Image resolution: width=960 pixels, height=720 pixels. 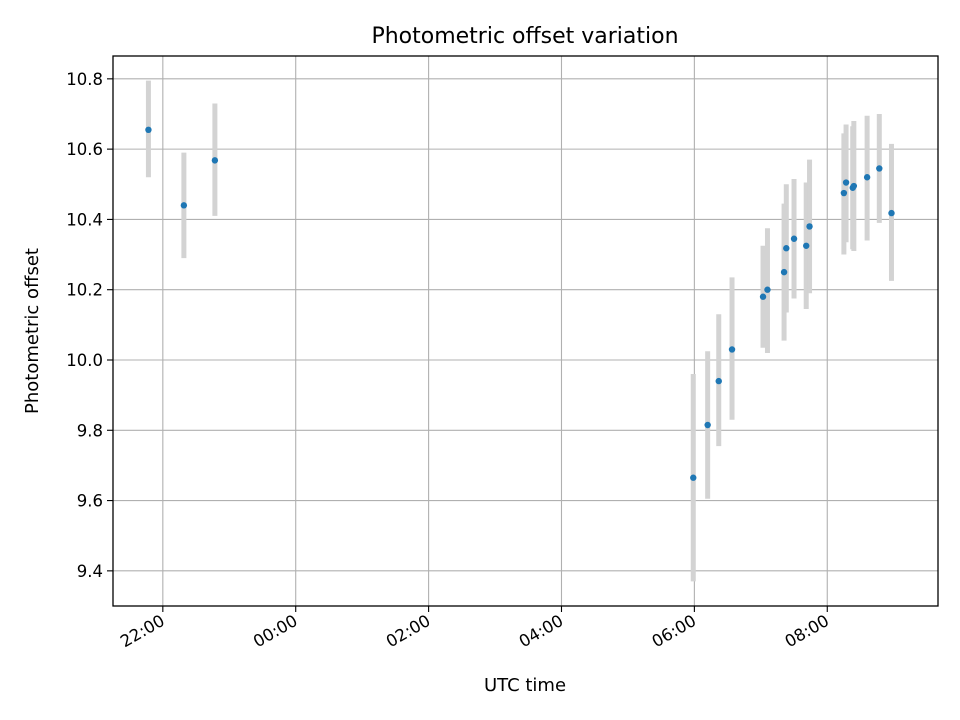 I want to click on chart-title: Photometric offset variation, so click(x=524, y=36).